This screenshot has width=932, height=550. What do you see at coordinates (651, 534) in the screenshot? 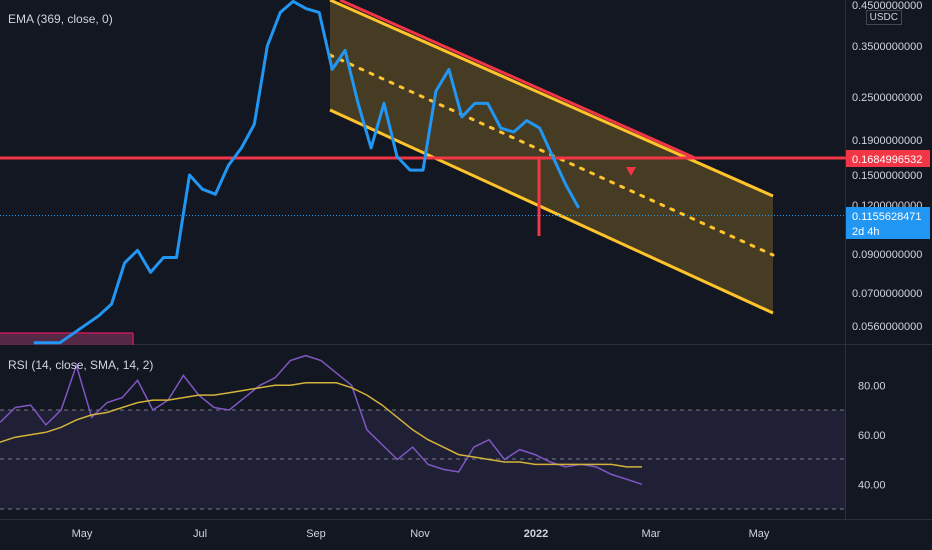
I see `time-tick-label: Mar` at bounding box center [651, 534].